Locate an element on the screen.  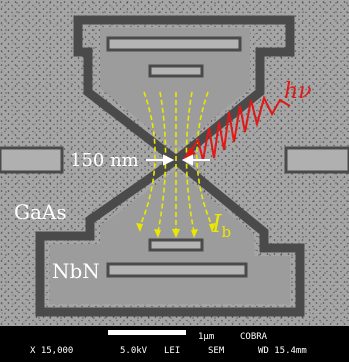
gap-width-label: 150 nm is located at coordinates (104, 160).